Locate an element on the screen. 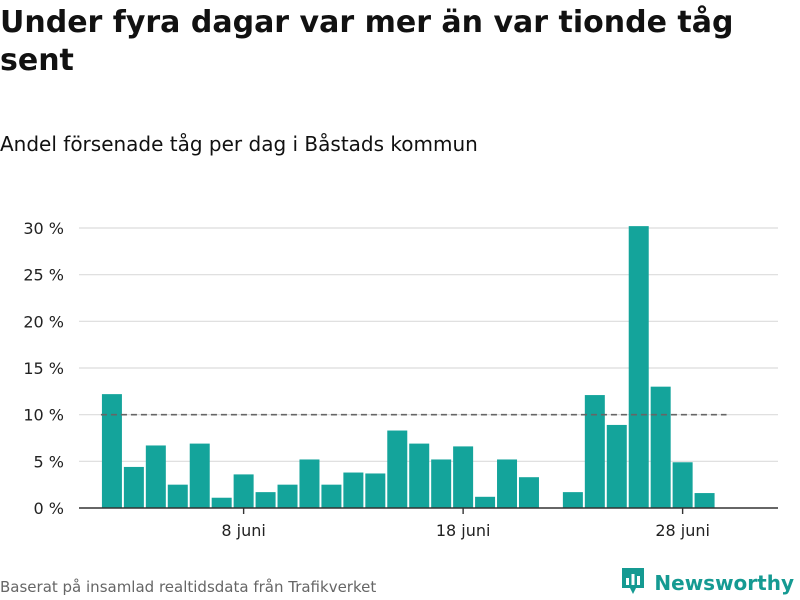 This screenshot has width=800, height=600. brand-logo: Newsworthy is located at coordinates (707, 583).